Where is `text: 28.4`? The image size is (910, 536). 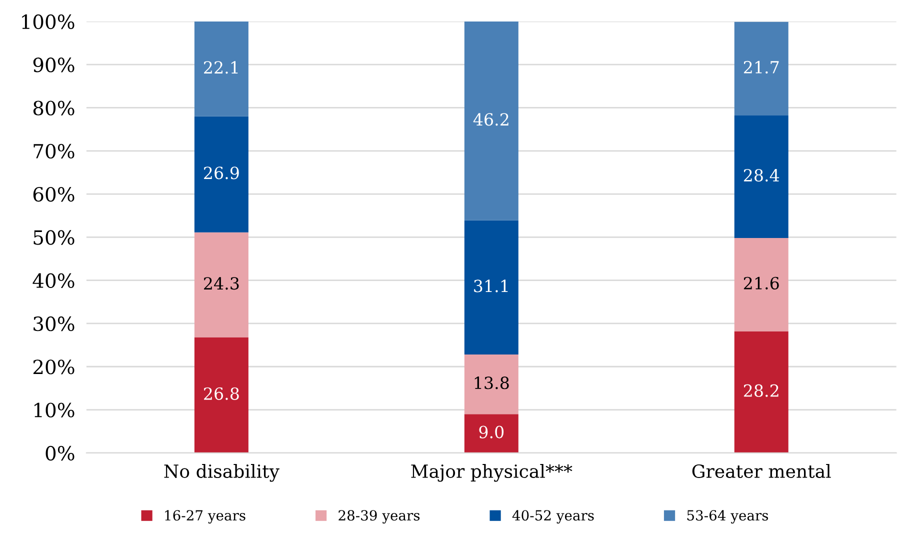 text: 28.4 is located at coordinates (762, 175).